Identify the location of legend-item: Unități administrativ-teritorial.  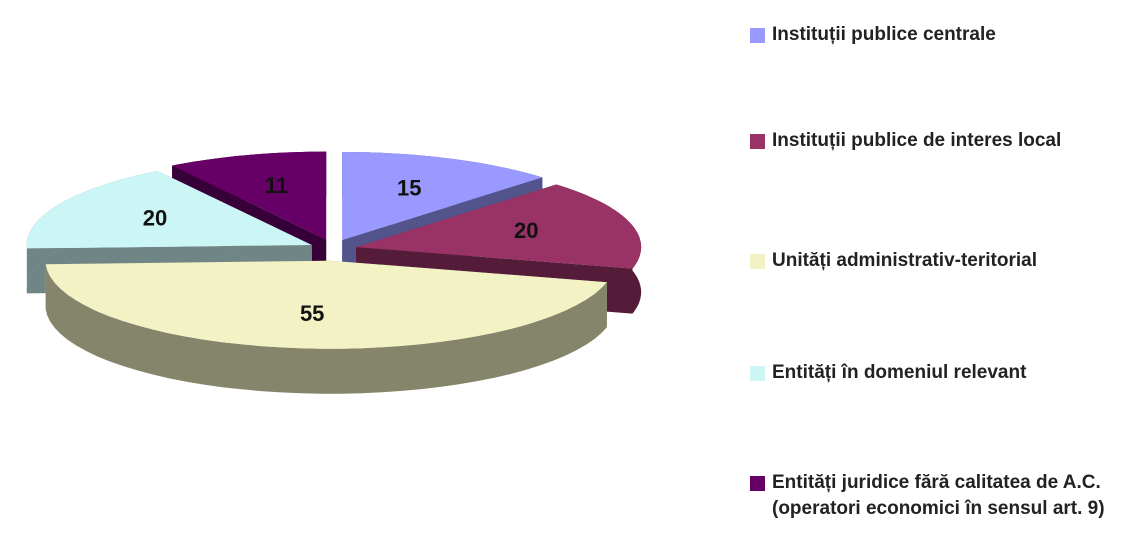
(940, 261).